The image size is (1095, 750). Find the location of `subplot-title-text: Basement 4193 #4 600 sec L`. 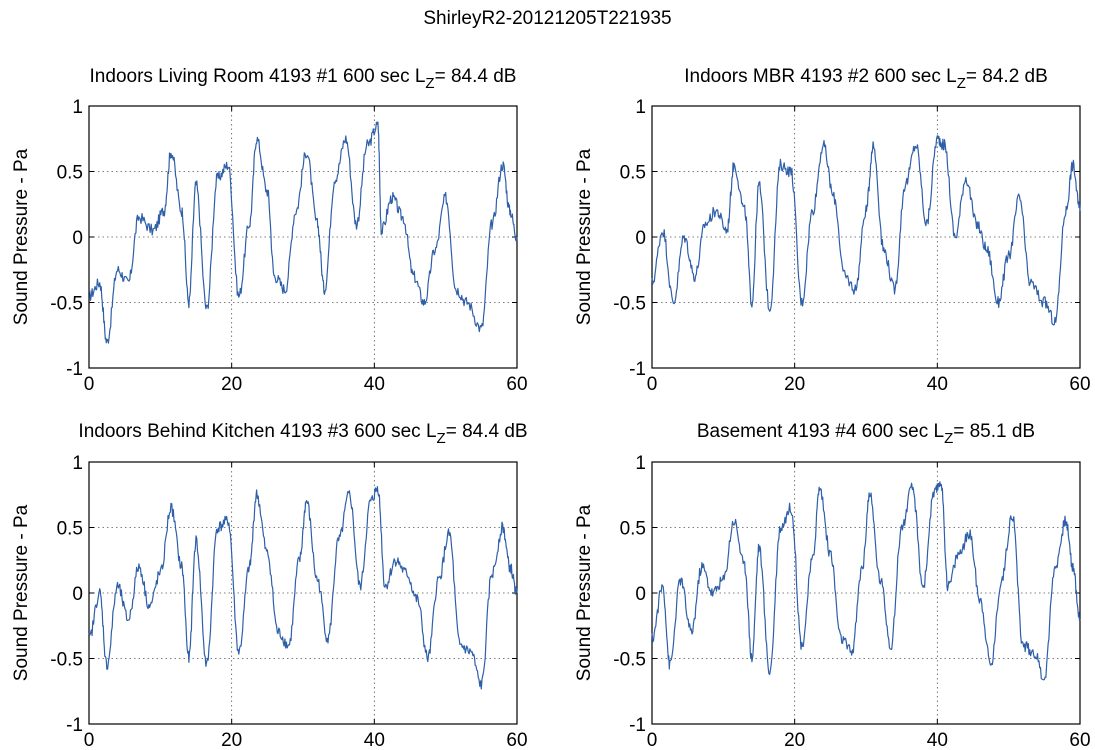

subplot-title-text: Basement 4193 #4 600 sec L is located at coordinates (820, 431).